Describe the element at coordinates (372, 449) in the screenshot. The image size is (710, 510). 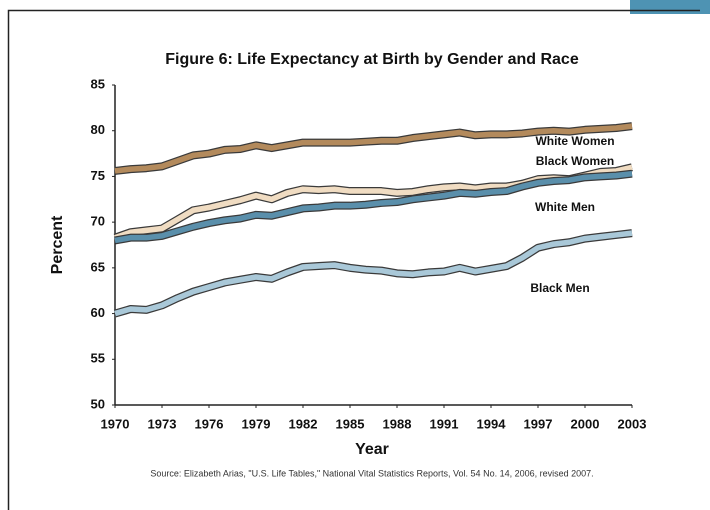
I see `x-axis-label: Year` at that location.